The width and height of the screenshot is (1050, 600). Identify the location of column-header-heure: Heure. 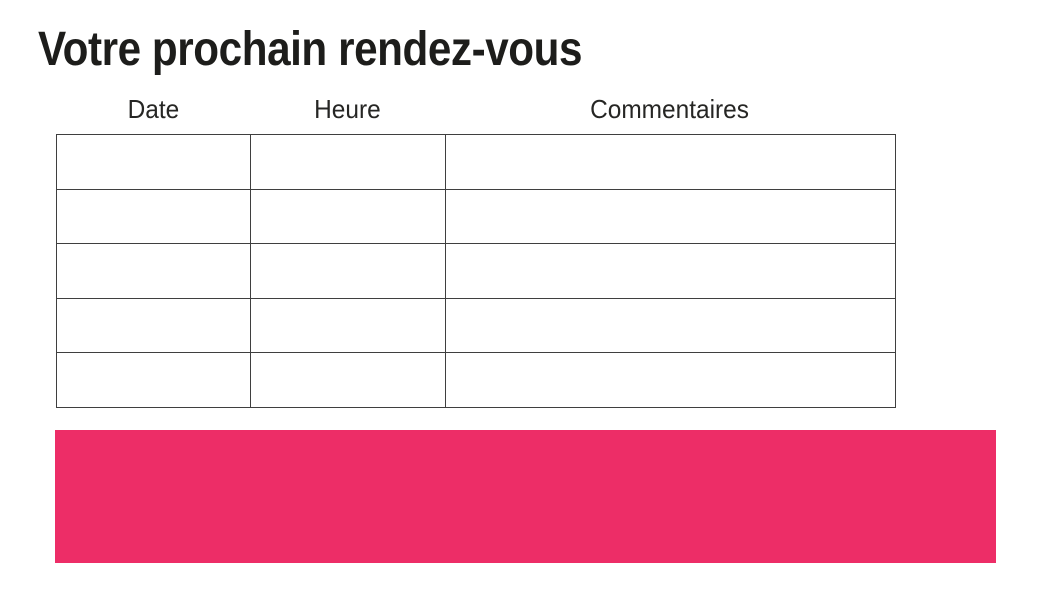
(347, 109).